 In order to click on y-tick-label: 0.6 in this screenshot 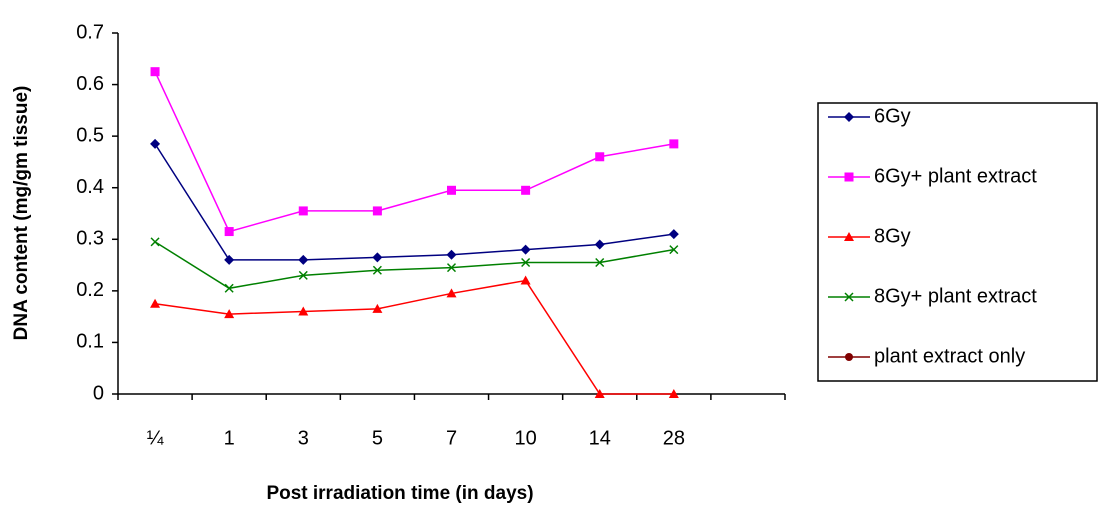, I will do `click(90, 84)`.